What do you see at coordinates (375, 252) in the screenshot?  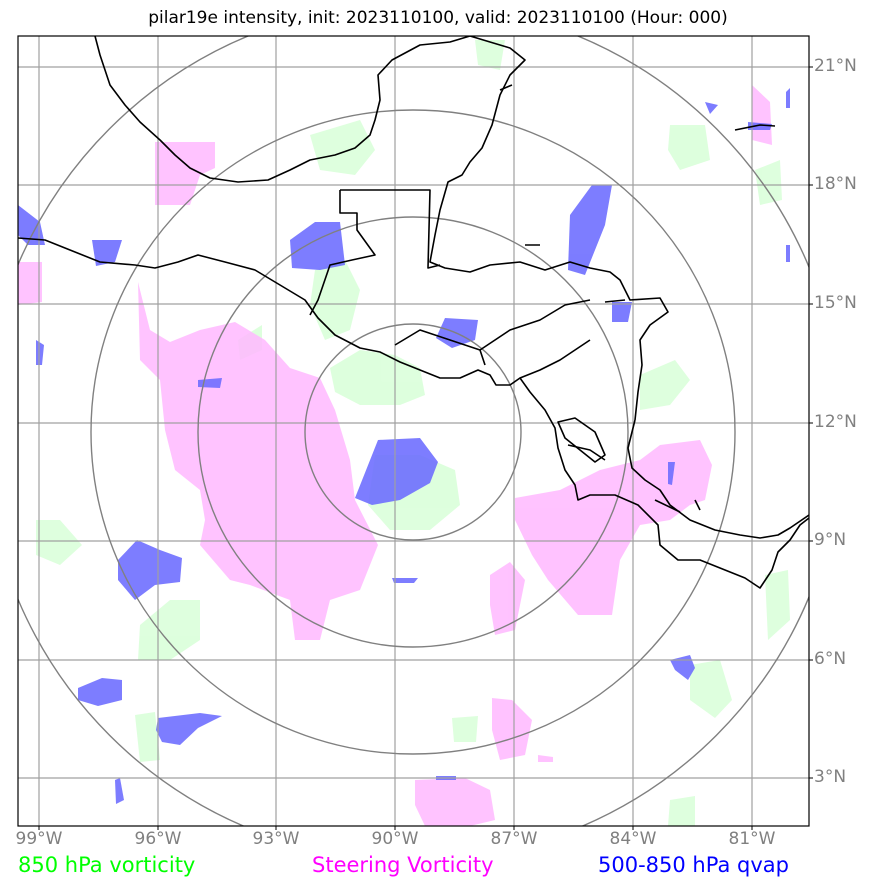 I see `border-mex-guat` at bounding box center [375, 252].